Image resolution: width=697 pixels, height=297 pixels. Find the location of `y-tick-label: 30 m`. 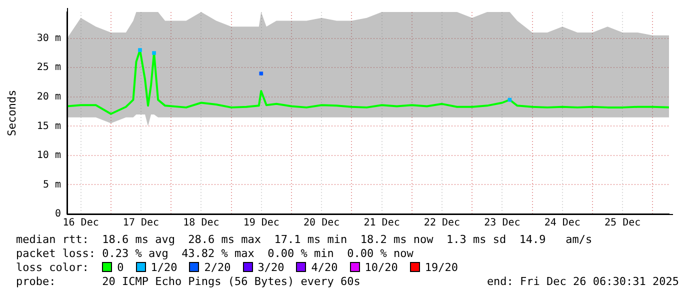

y-tick-label: 30 m is located at coordinates (48, 38).